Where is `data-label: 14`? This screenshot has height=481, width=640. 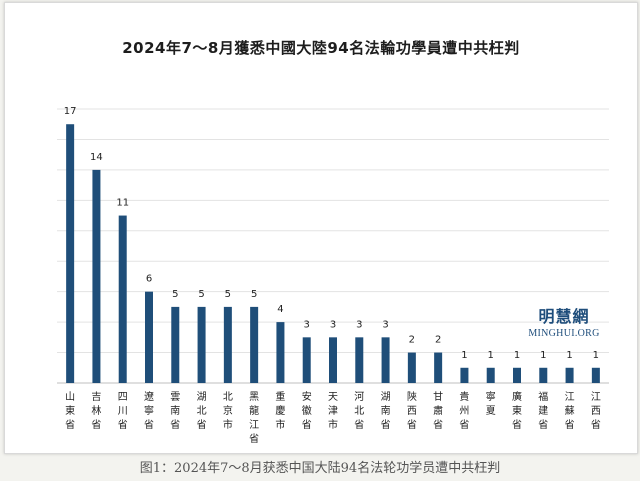
data-label: 14 is located at coordinates (96, 157).